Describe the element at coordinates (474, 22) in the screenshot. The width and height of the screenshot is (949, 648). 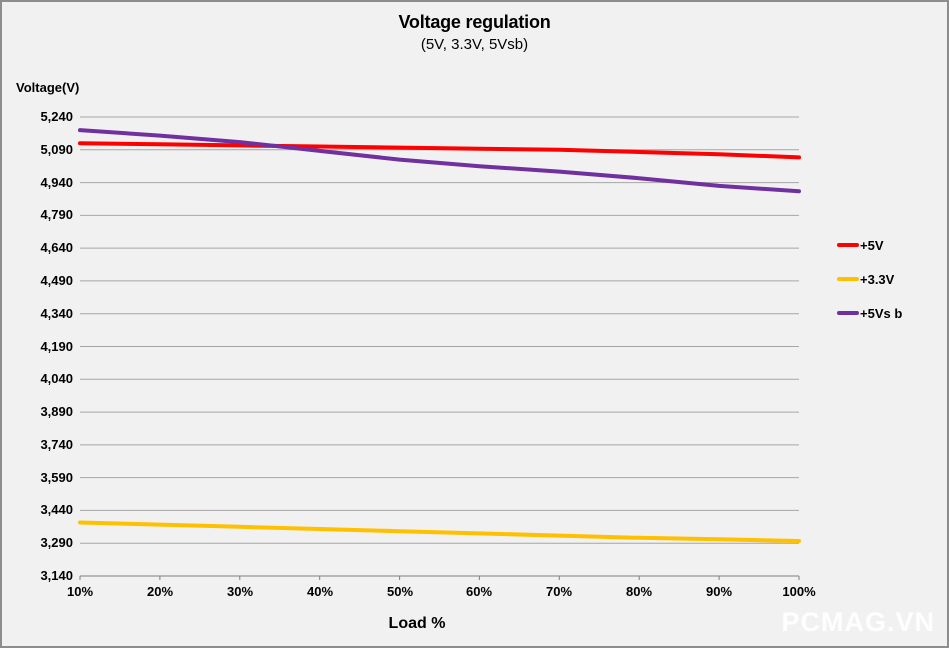
I see `chart-title: Voltage regulation` at that location.